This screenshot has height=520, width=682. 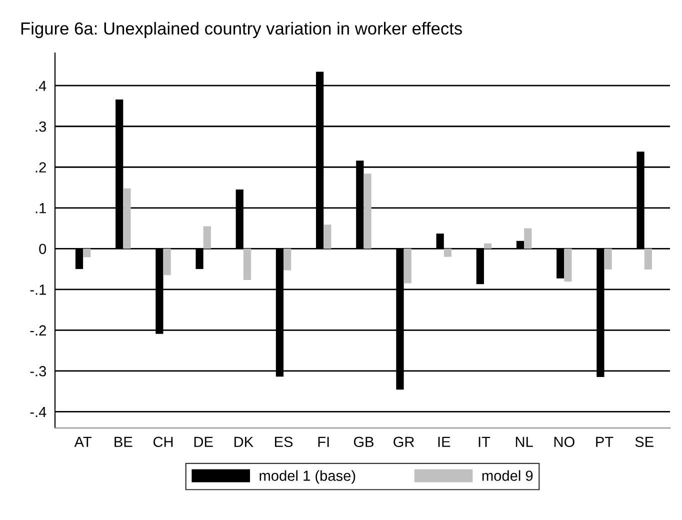 What do you see at coordinates (41, 85) in the screenshot?
I see `y-tick-label: .4` at bounding box center [41, 85].